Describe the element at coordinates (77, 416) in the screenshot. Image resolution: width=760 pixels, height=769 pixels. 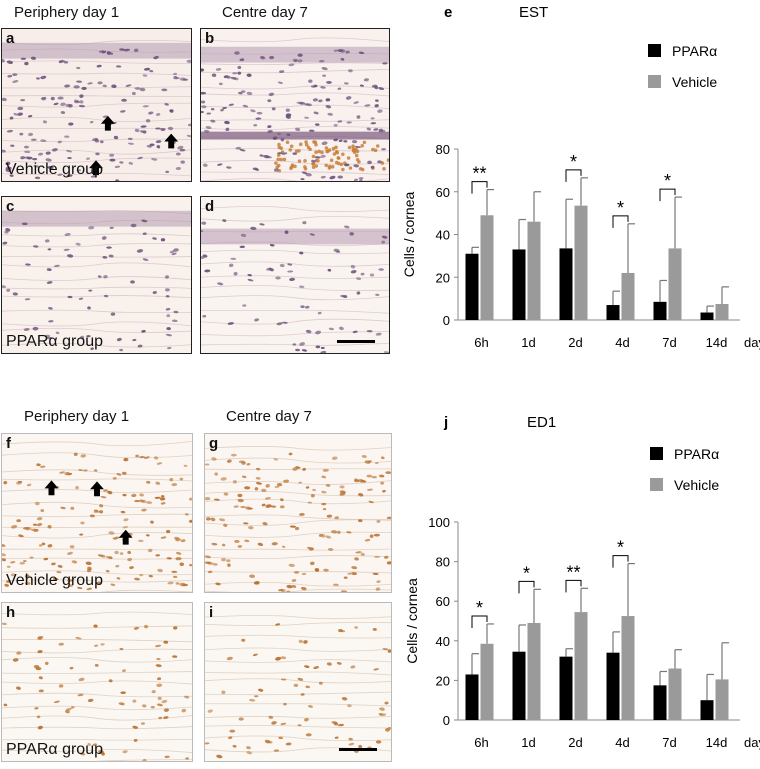
I see `column-title-periphery-bottom: Periphery day 1` at that location.